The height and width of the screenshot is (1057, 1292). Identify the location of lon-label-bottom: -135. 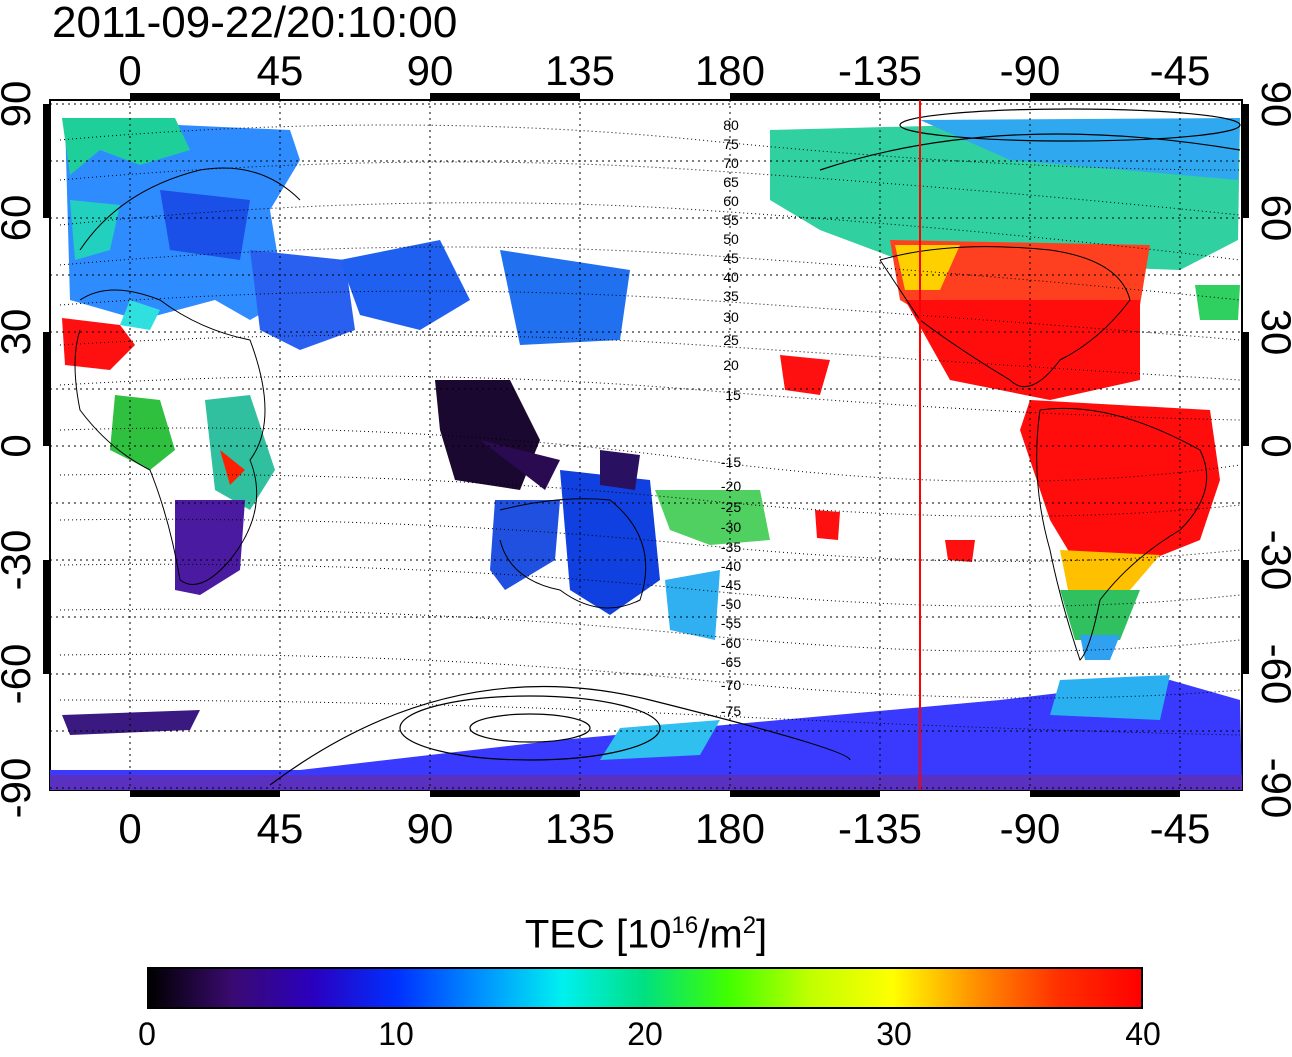
(880, 828).